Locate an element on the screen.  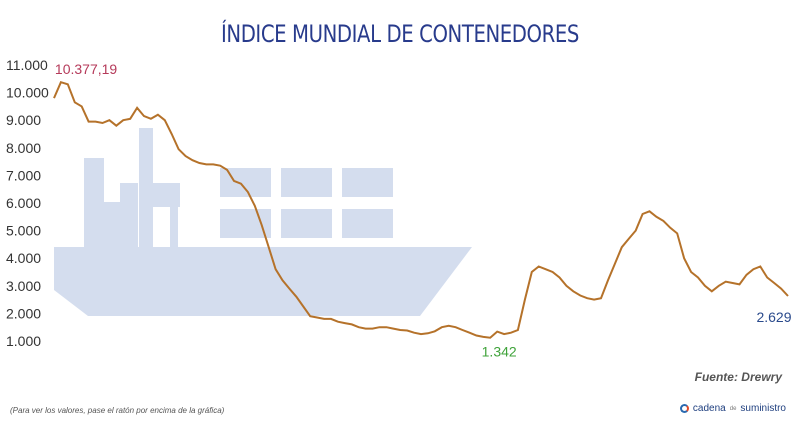
y-tick-label: 7.000 is located at coordinates (23, 175).